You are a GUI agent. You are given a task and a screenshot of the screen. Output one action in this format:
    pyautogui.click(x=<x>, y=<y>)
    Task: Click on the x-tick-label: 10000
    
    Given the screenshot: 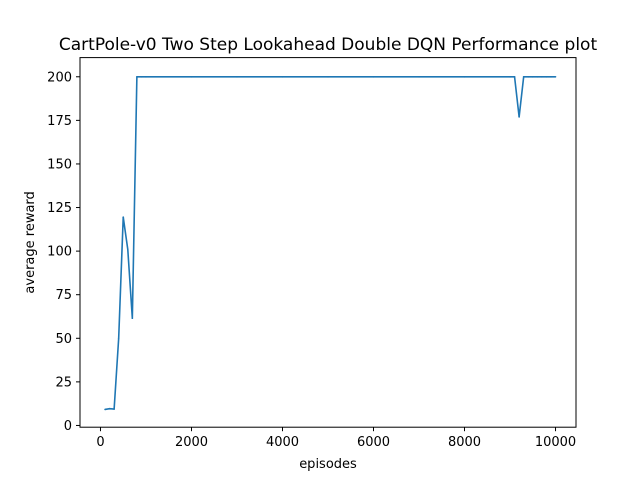 What is the action you would take?
    pyautogui.click(x=555, y=442)
    